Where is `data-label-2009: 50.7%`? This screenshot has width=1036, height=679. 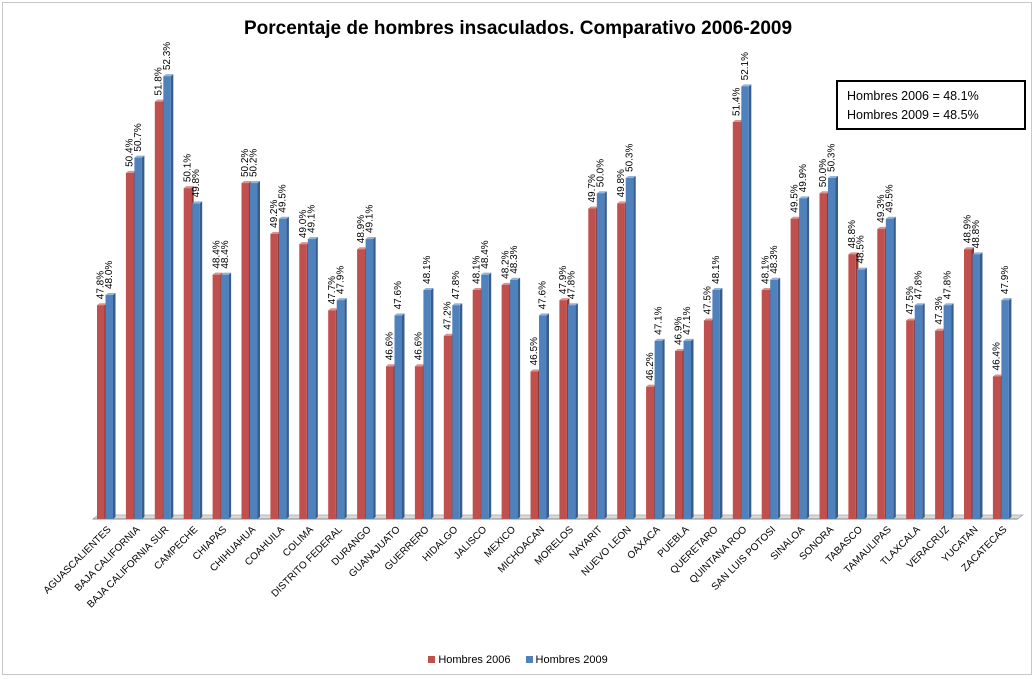
data-label-2009: 50.7% is located at coordinates (138, 137).